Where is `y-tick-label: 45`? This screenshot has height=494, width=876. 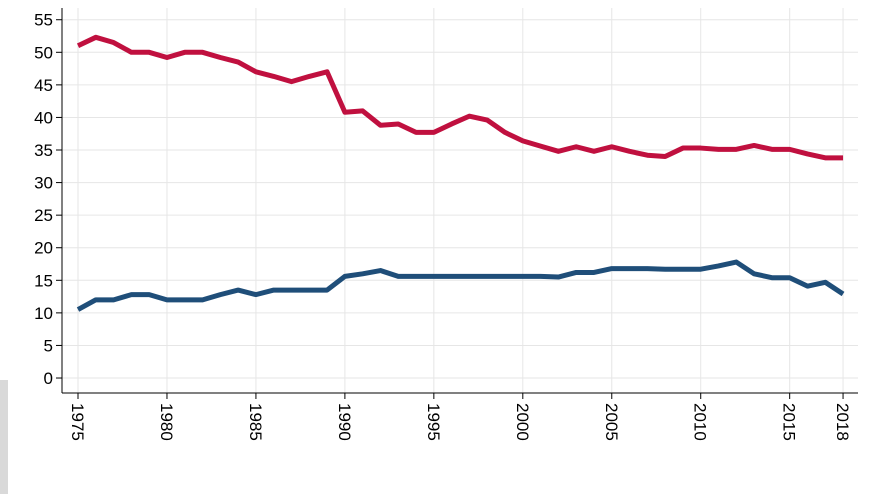 y-tick-label: 45 is located at coordinates (43, 85).